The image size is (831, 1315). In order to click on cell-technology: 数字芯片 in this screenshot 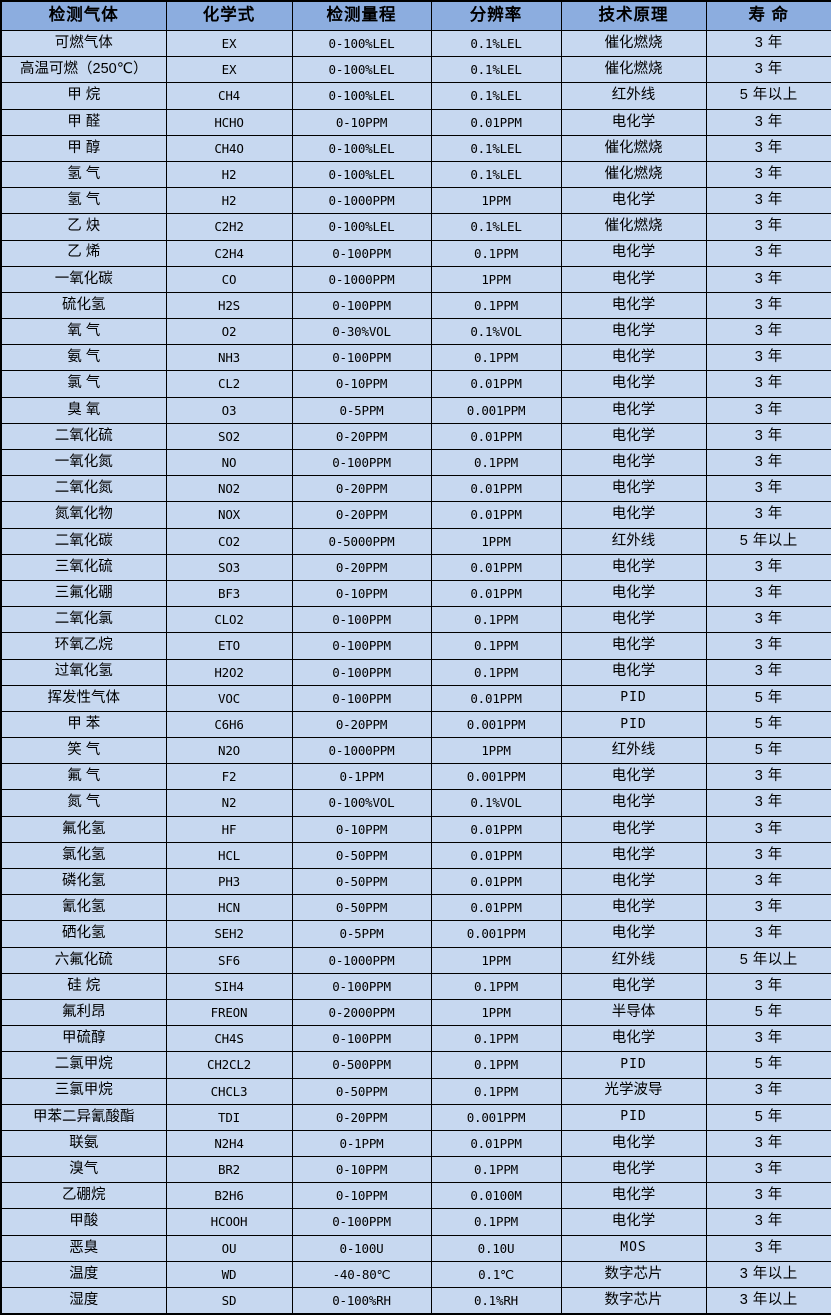, I will do `click(633, 1301)`.